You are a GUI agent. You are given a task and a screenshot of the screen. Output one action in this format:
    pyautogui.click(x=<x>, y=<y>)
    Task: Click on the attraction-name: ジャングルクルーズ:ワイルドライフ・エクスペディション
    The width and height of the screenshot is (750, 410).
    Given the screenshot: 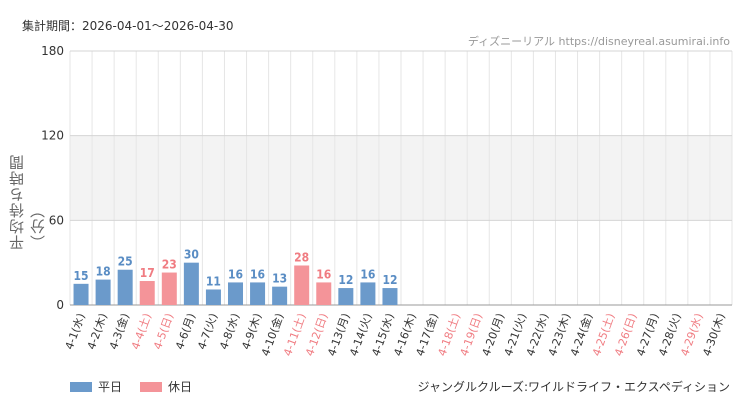 What is the action you would take?
    pyautogui.click(x=573, y=387)
    